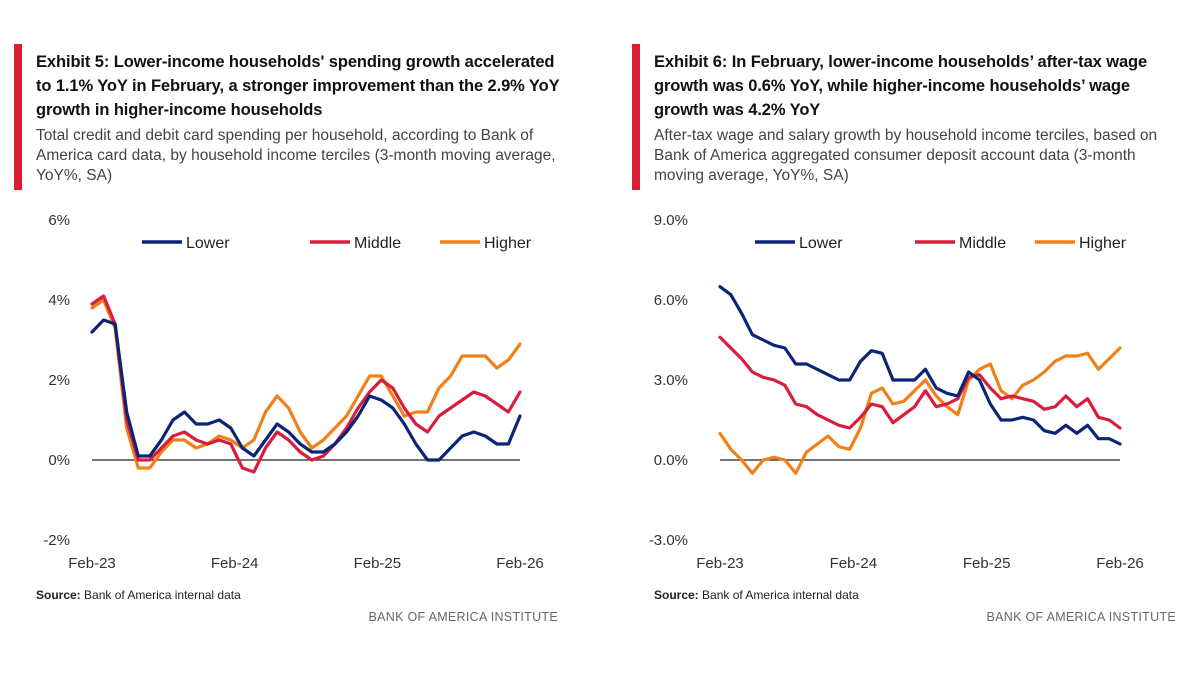 This screenshot has width=1200, height=675. Describe the element at coordinates (671, 220) in the screenshot. I see `y-tick-label: 9.0%` at that location.